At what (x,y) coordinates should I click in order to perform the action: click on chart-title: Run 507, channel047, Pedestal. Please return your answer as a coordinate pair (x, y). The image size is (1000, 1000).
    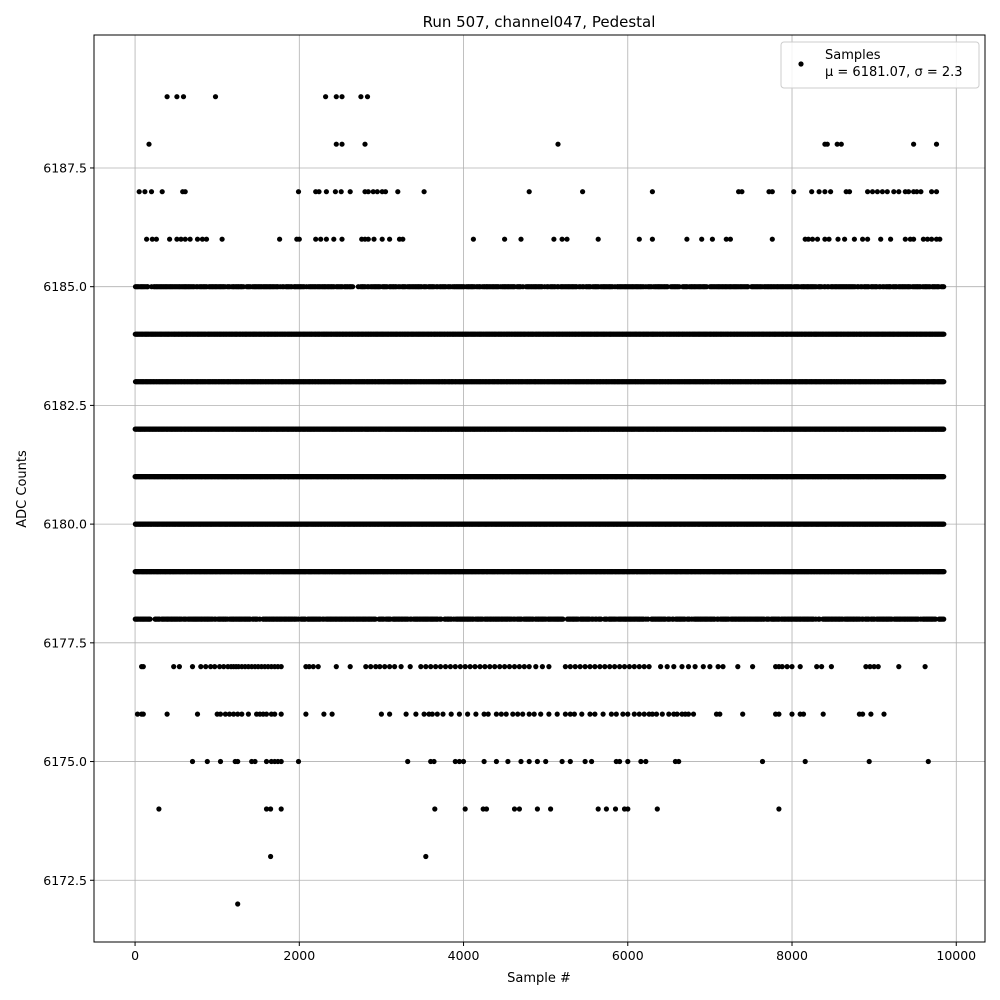
    Looking at the image, I should click on (539, 22).